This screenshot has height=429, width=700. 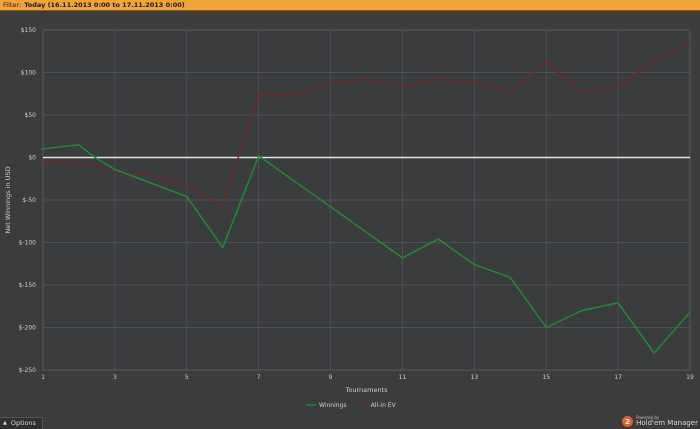 What do you see at coordinates (31, 115) in the screenshot?
I see `y-tick-label: $50` at bounding box center [31, 115].